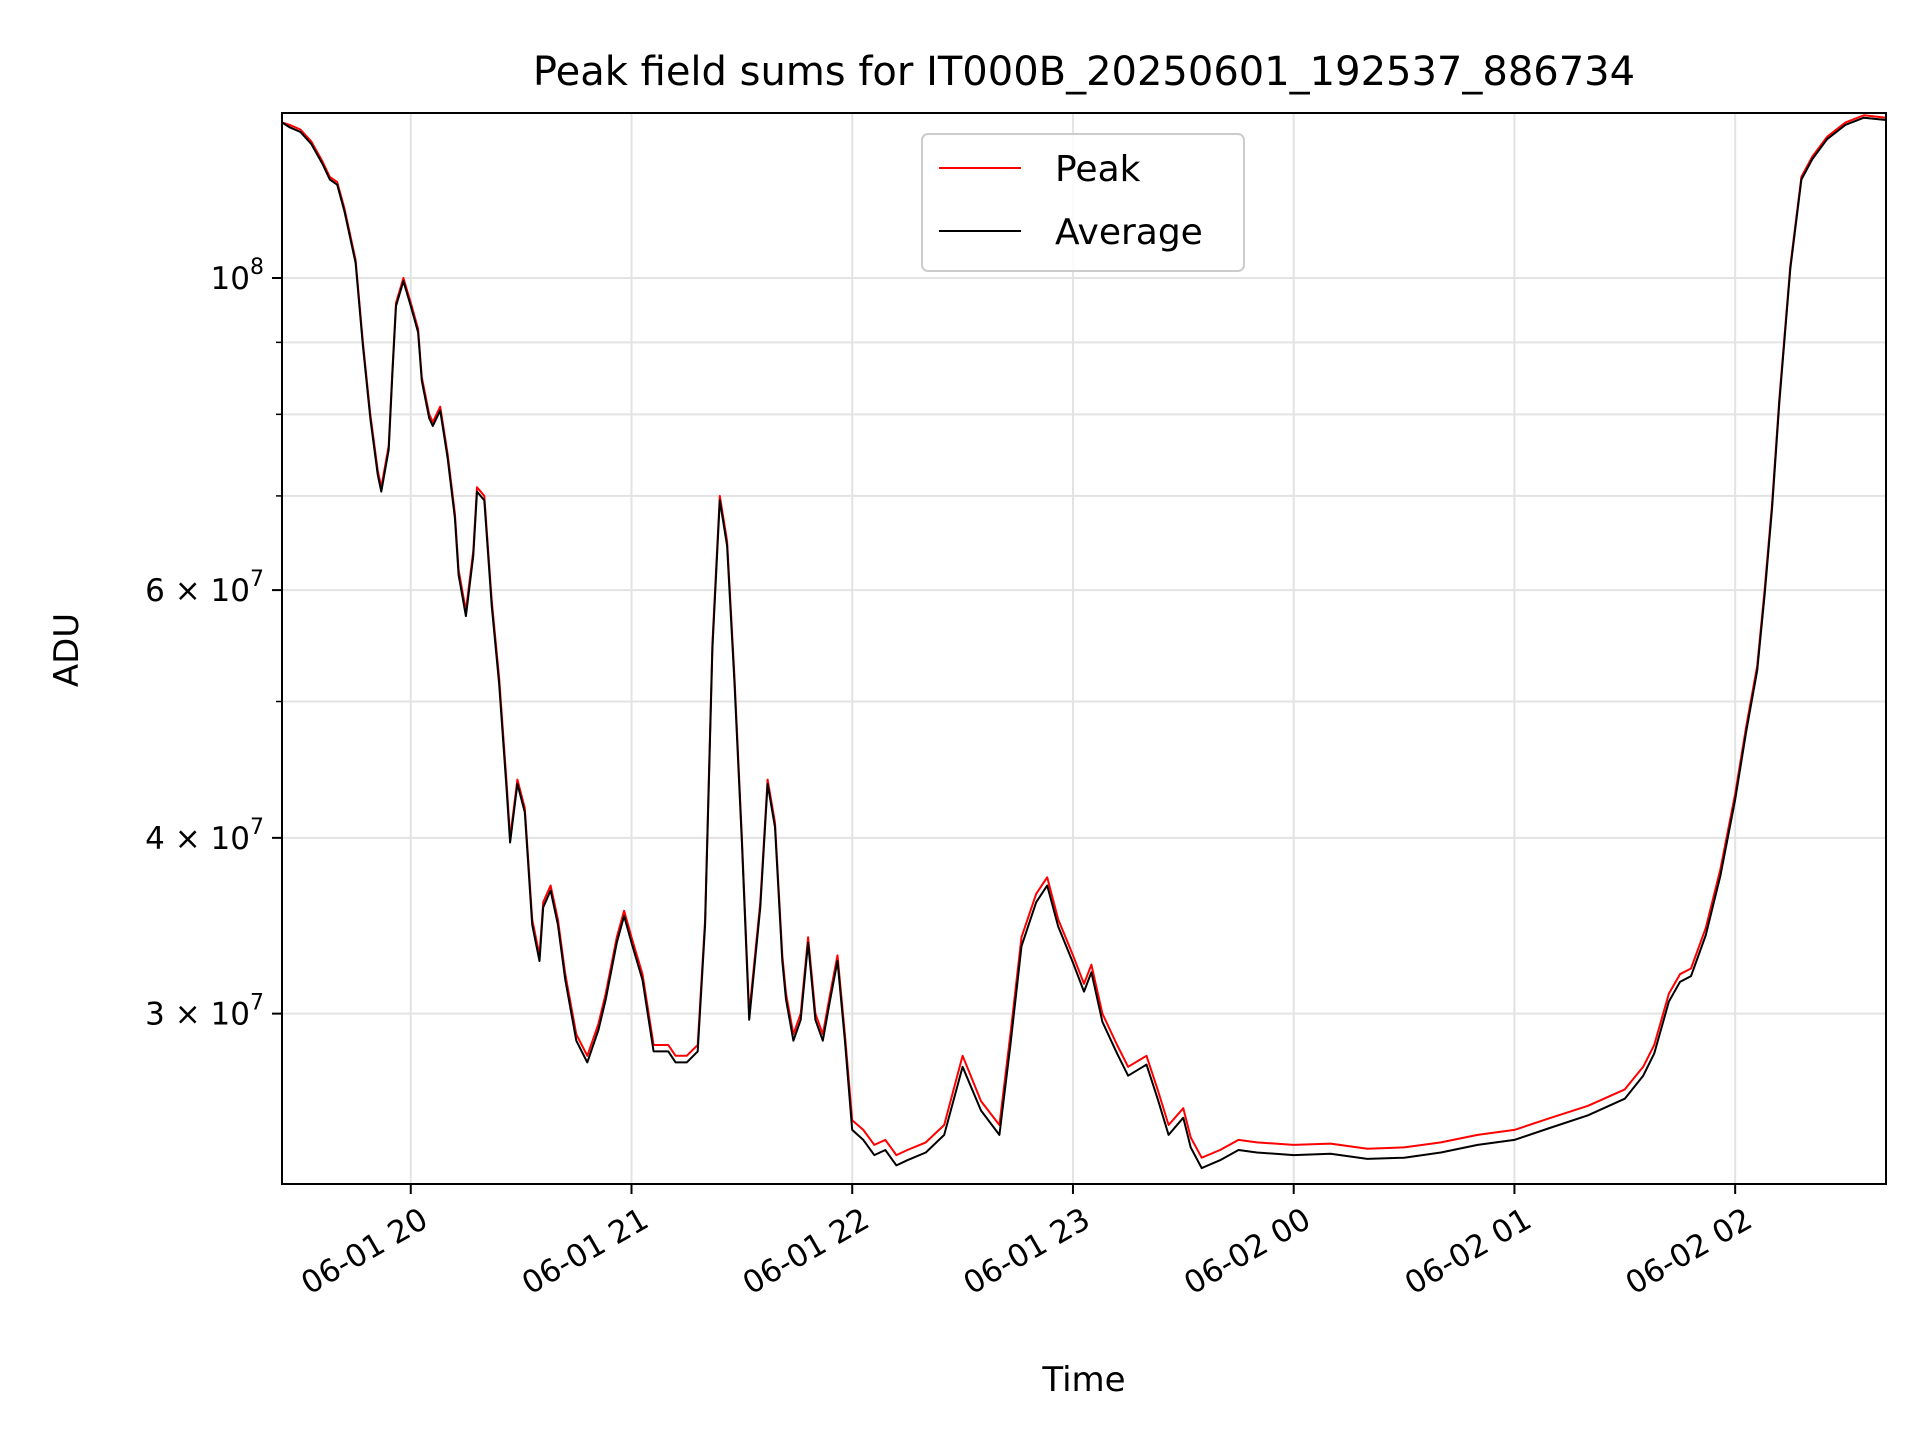 The width and height of the screenshot is (1920, 1440). What do you see at coordinates (1129, 232) in the screenshot?
I see `legend-label-average: Average` at bounding box center [1129, 232].